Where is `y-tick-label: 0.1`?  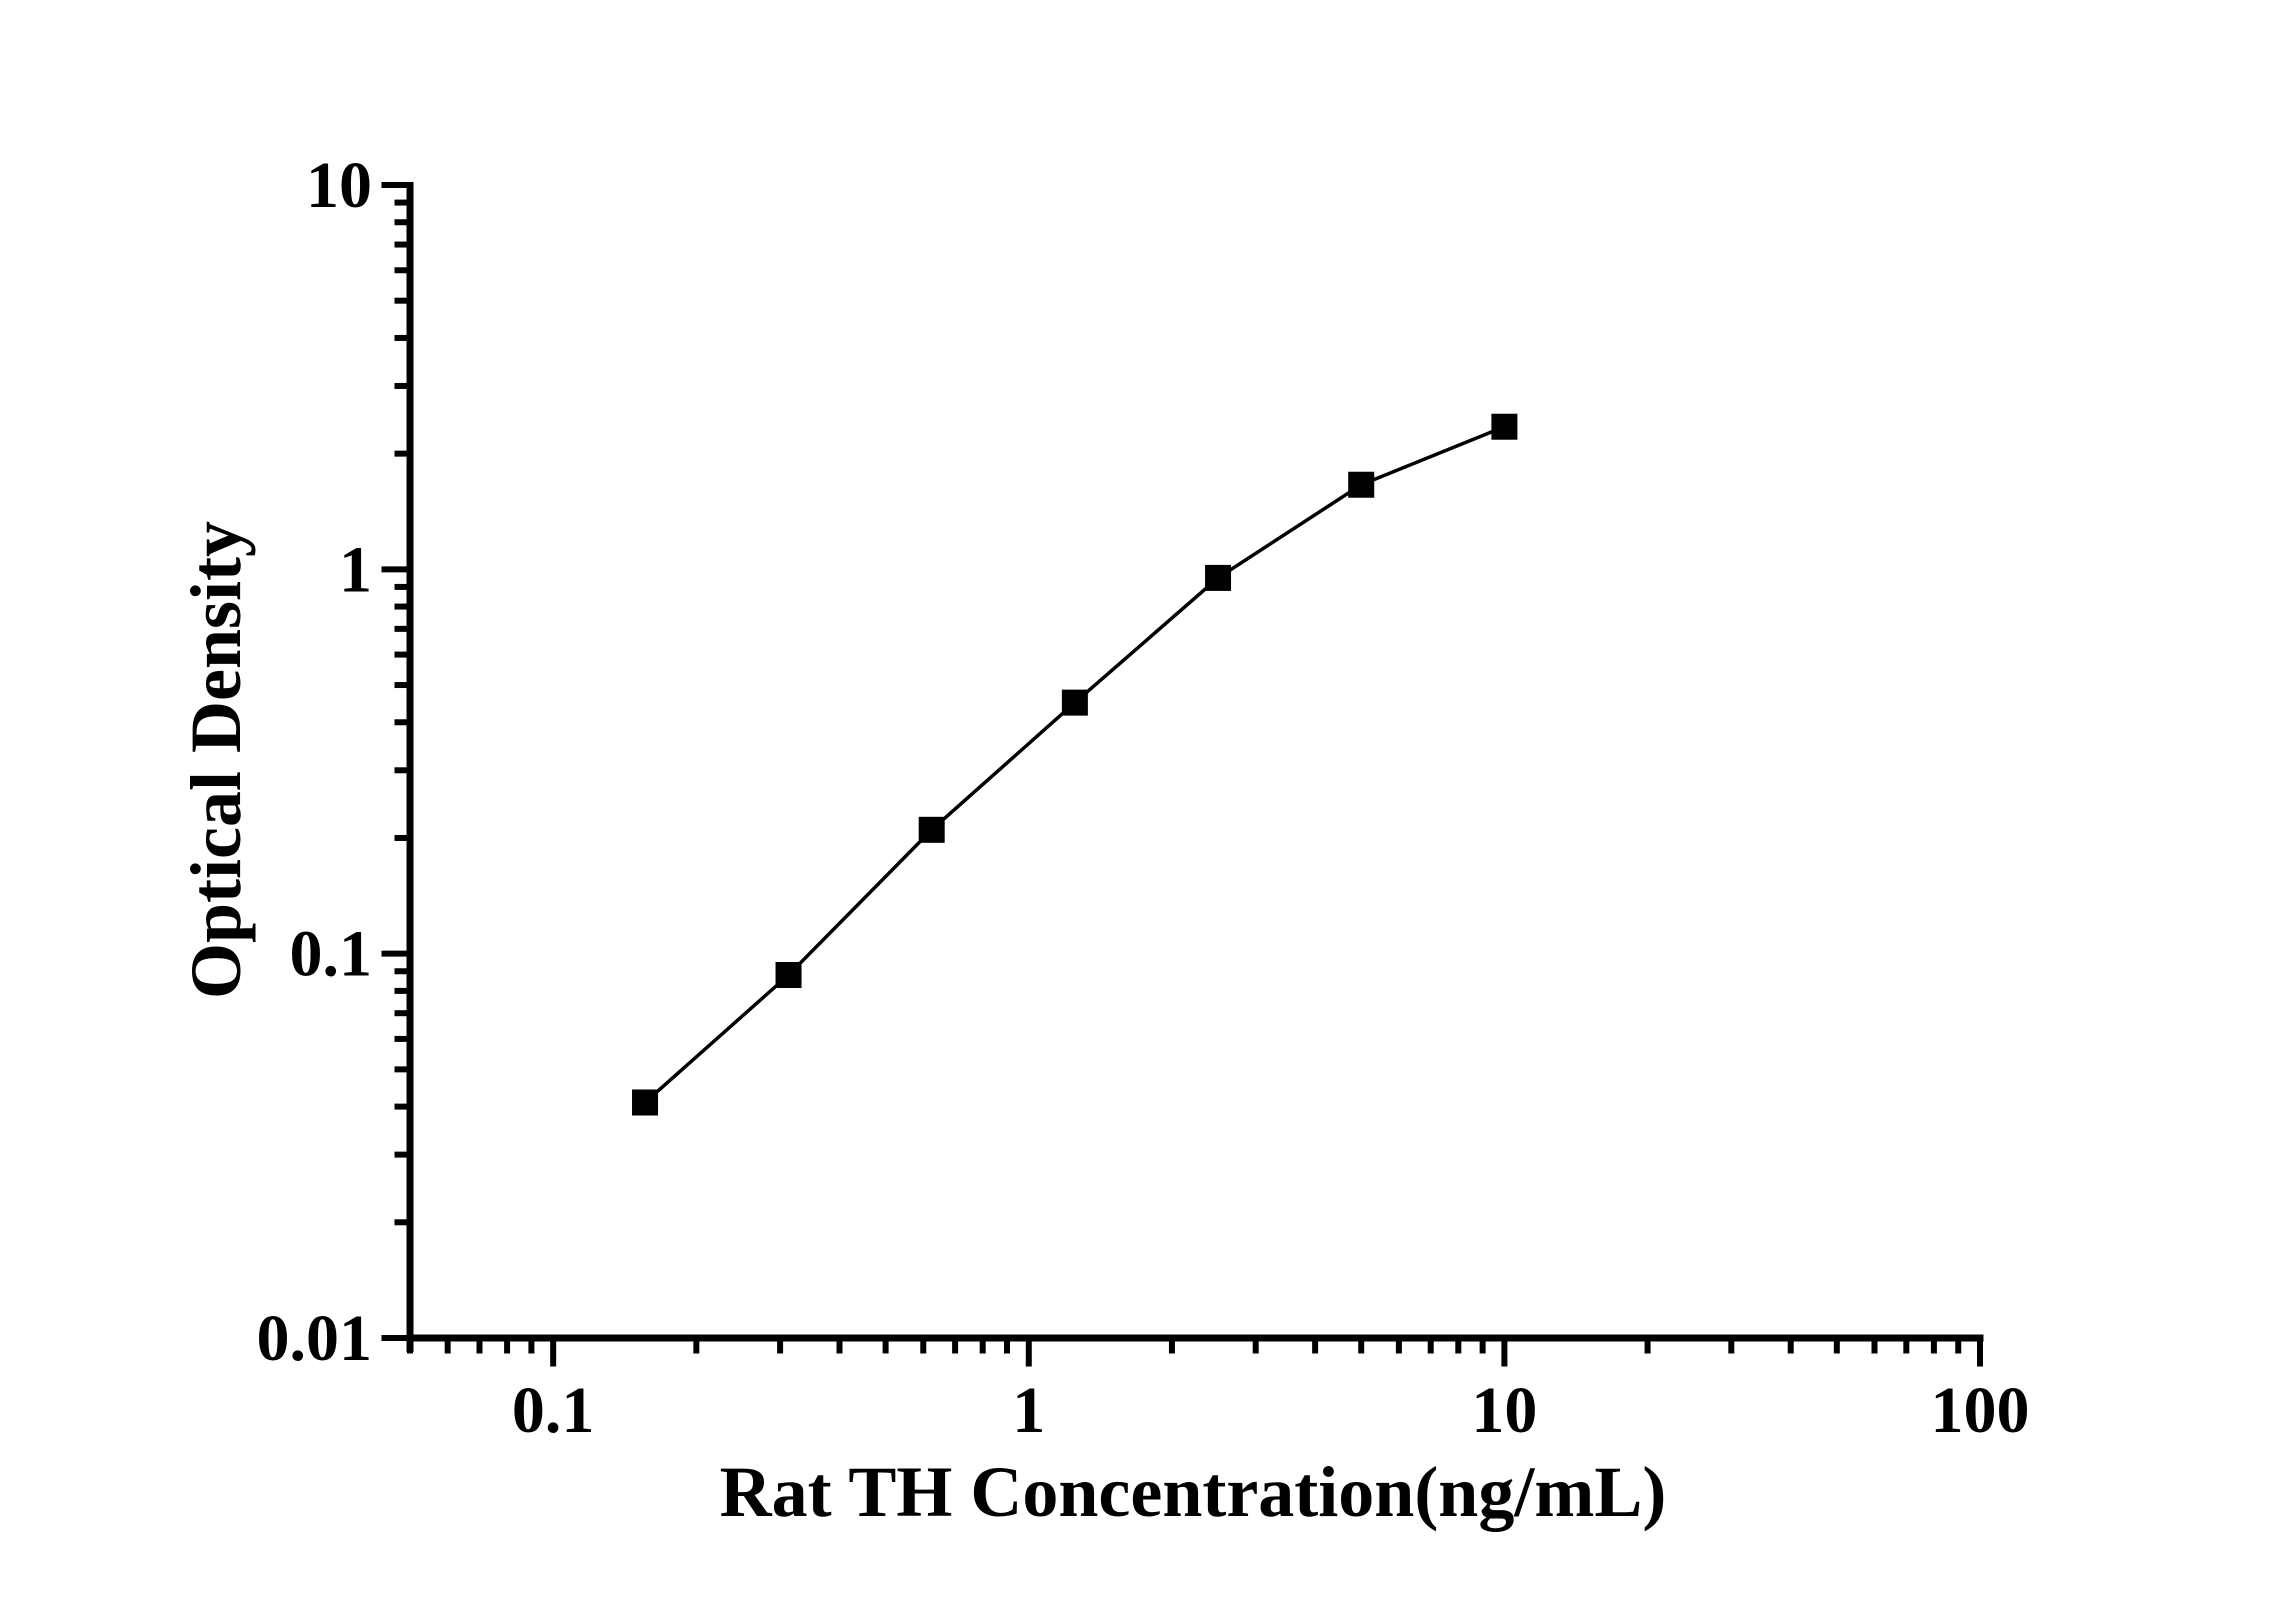
y-tick-label: 0.1 is located at coordinates (331, 954).